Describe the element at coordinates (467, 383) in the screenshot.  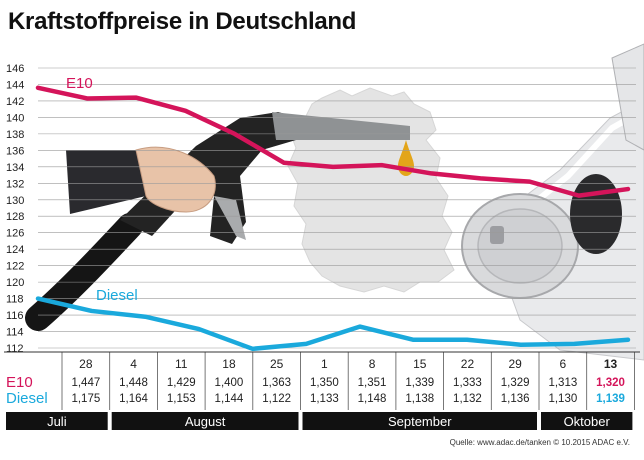
I see `data-label-e10: 1,333` at that location.